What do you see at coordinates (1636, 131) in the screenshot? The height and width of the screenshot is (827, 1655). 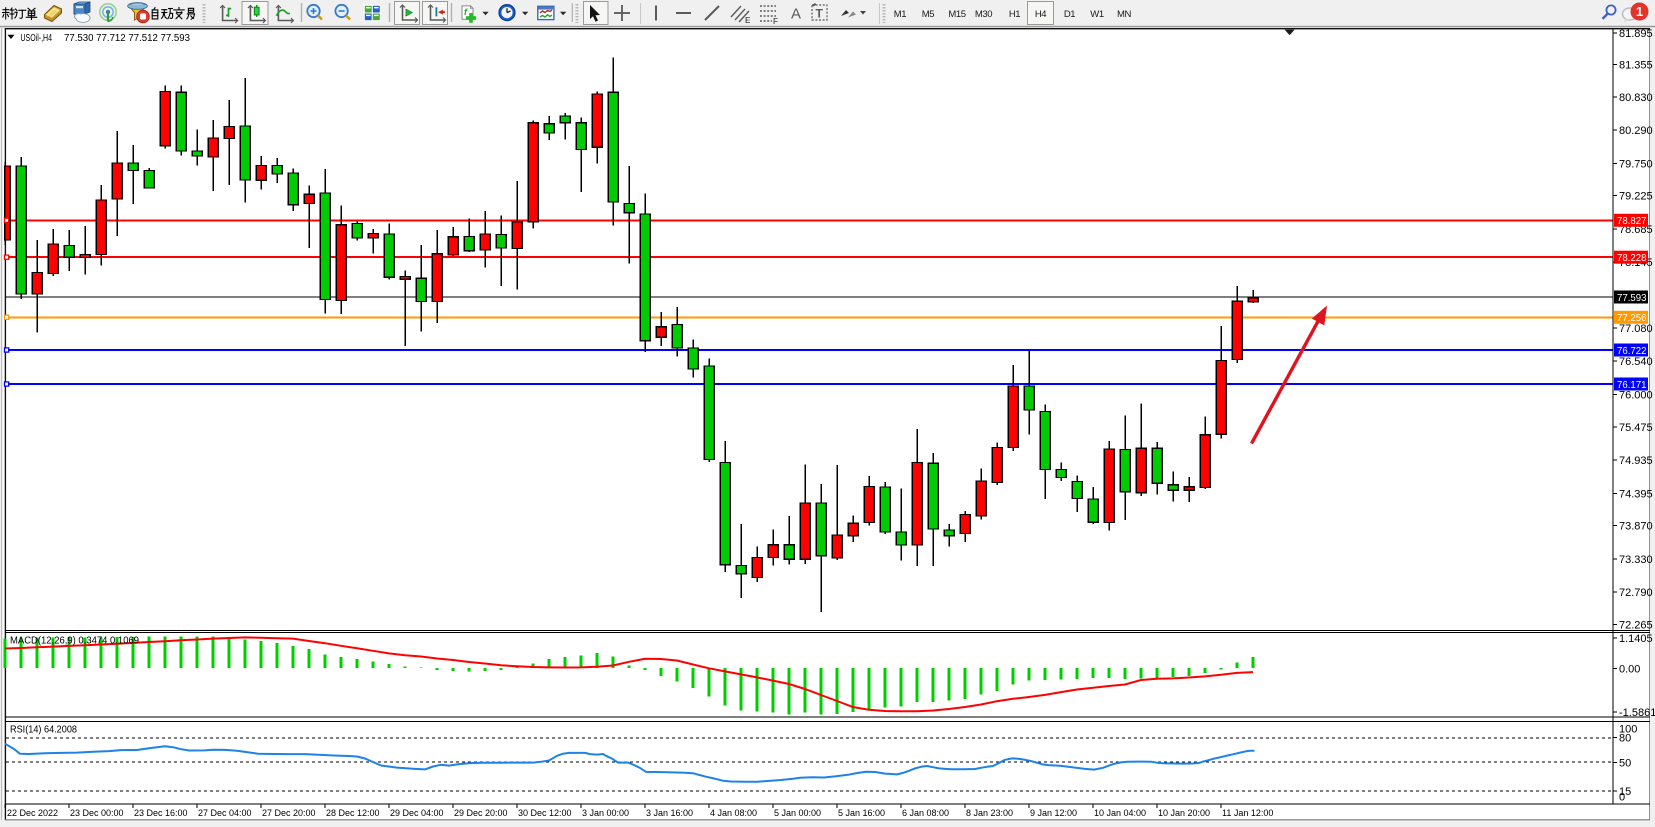 I see `svg-text: 80.290` at bounding box center [1636, 131].